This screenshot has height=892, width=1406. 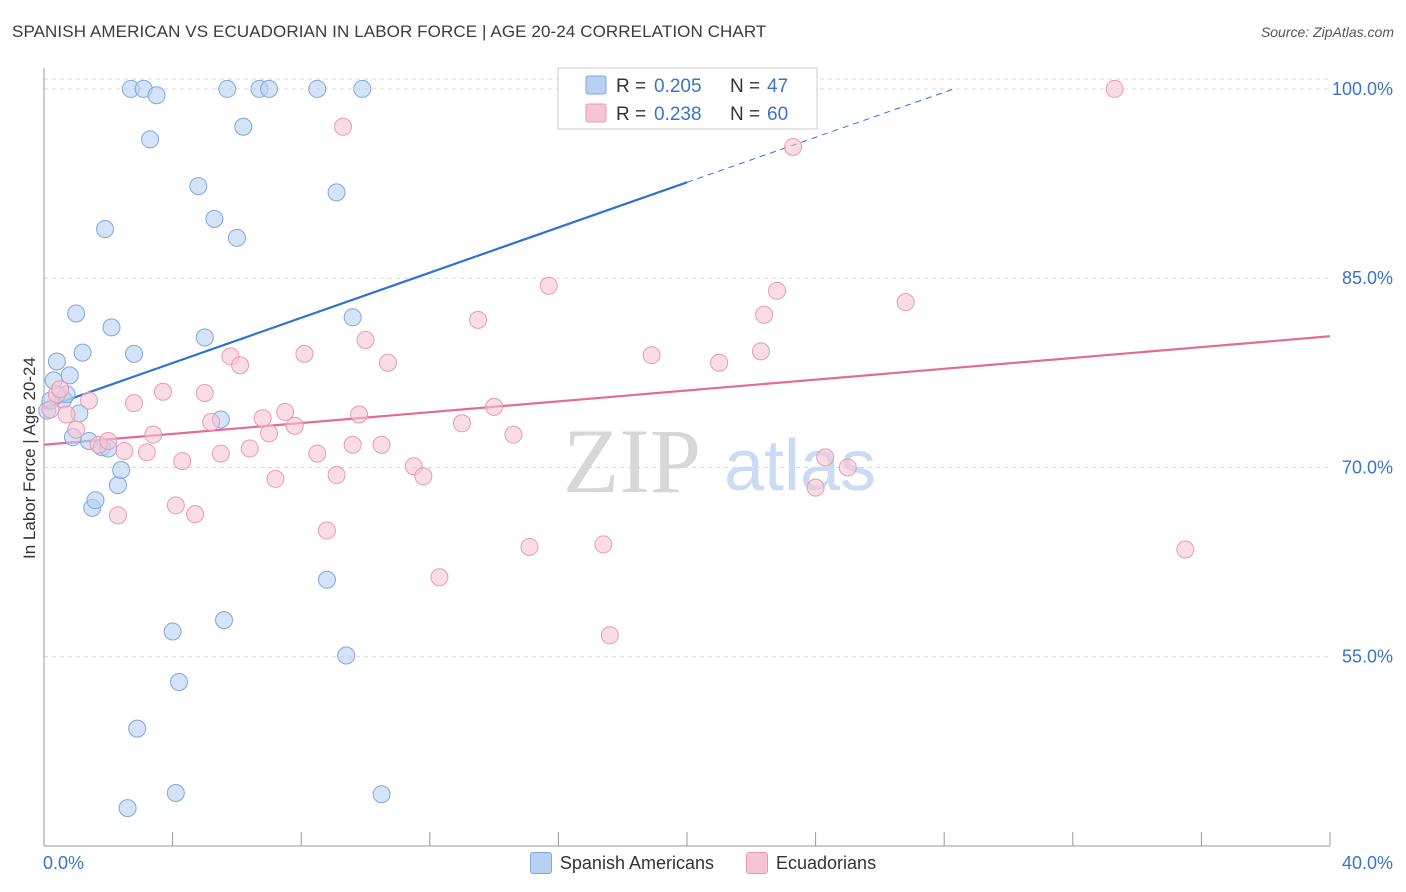 I want to click on top-legend-r-label-1: R =, so click(x=631, y=86).